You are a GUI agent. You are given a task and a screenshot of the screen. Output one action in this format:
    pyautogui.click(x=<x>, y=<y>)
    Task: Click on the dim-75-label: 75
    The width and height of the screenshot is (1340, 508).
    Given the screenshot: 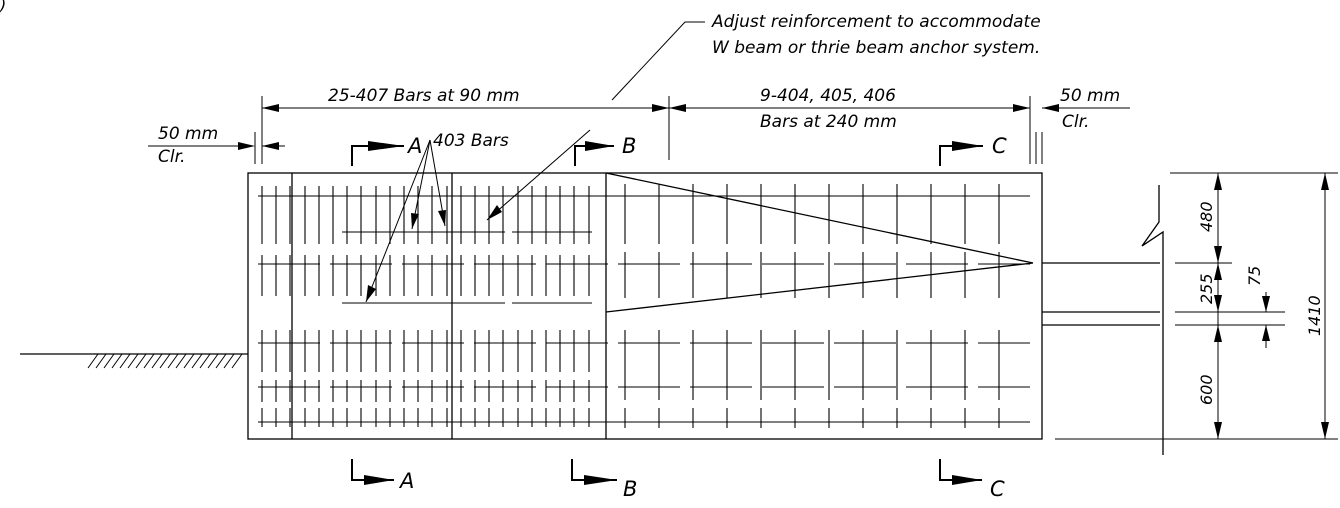 What is the action you would take?
    pyautogui.click(x=1254, y=276)
    